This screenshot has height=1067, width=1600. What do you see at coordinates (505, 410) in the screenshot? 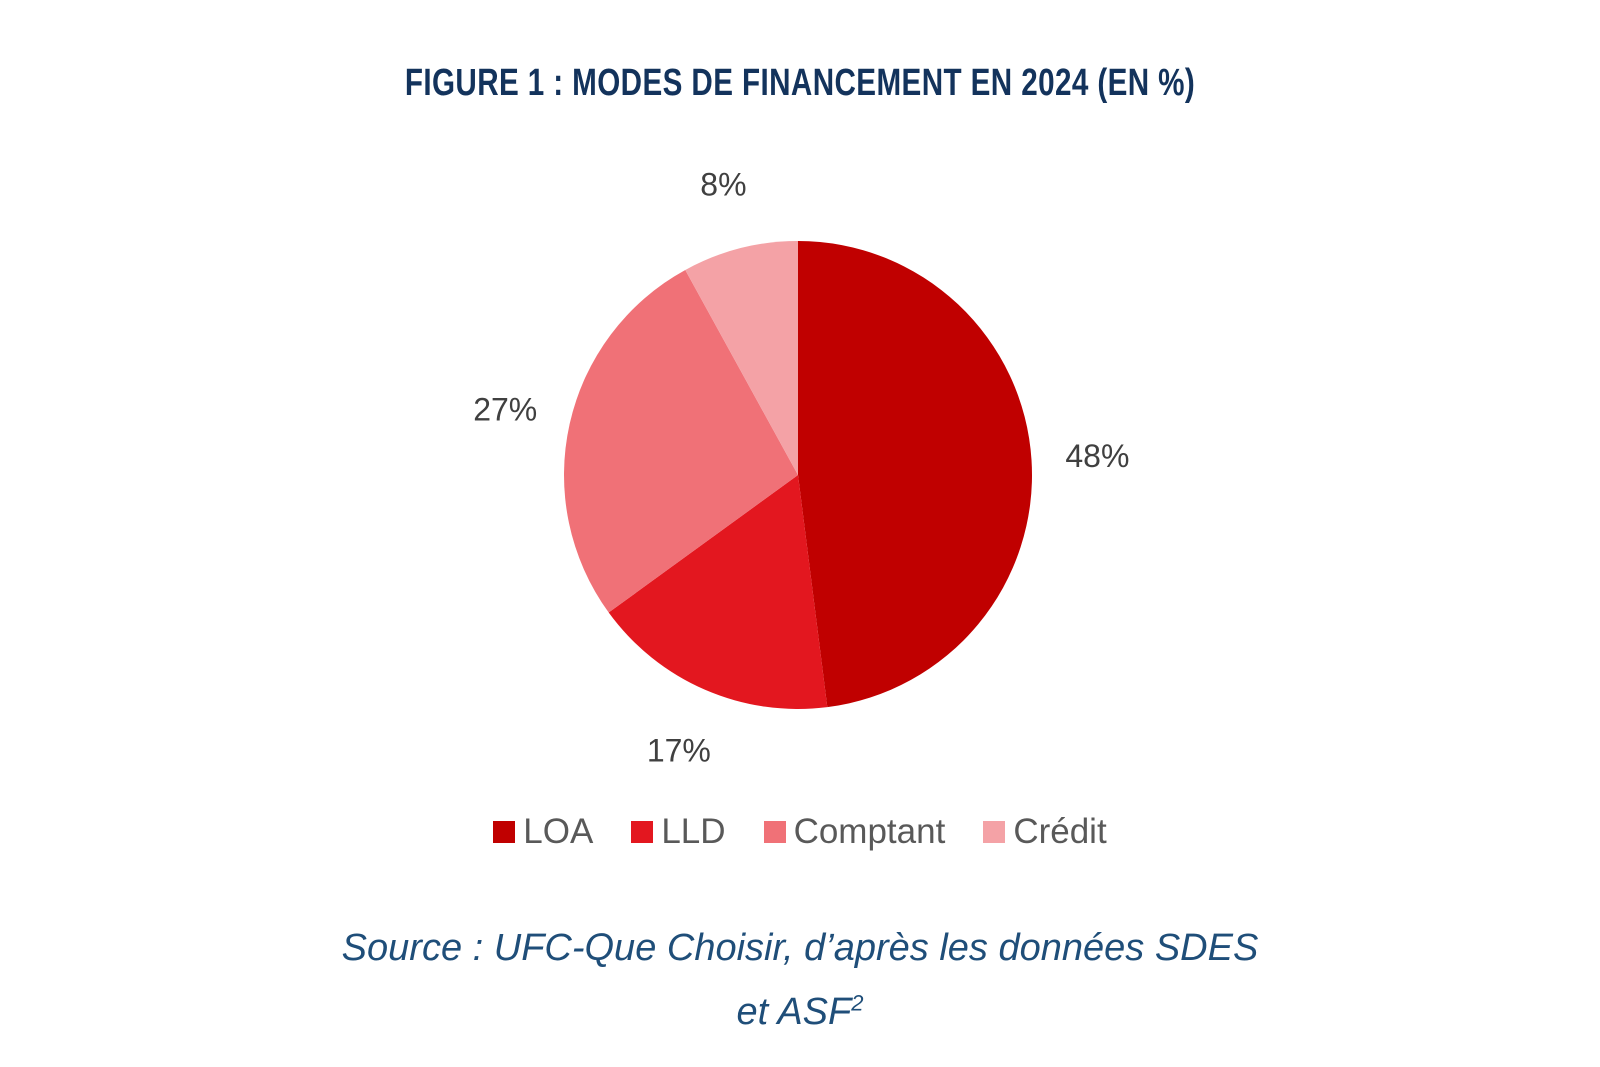
I see `data-label-comptant: 27%` at bounding box center [505, 410].